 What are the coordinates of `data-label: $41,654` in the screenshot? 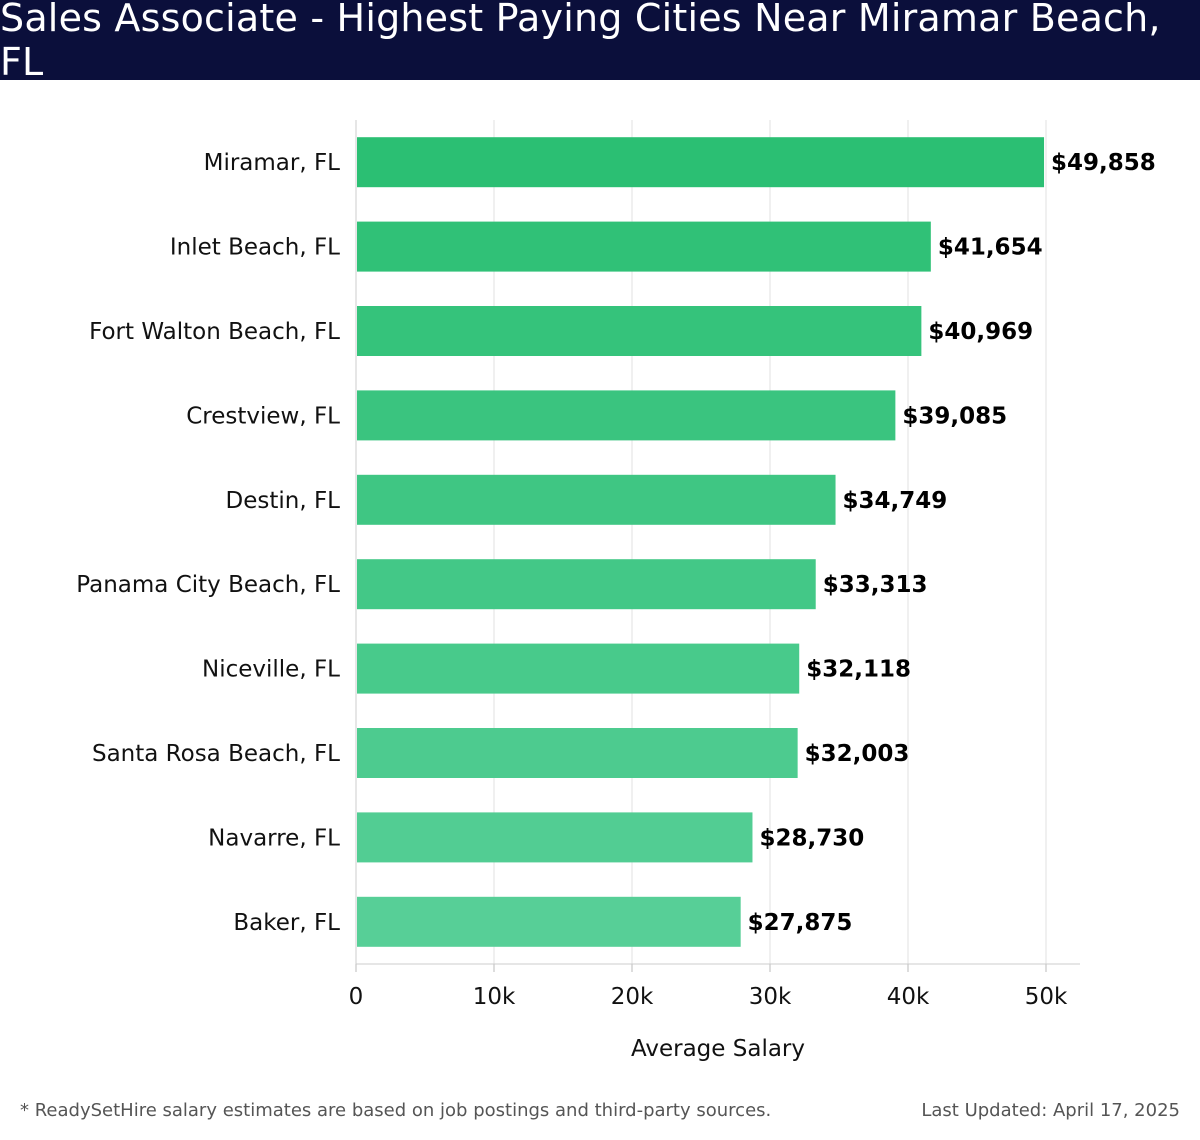 It's located at (990, 248).